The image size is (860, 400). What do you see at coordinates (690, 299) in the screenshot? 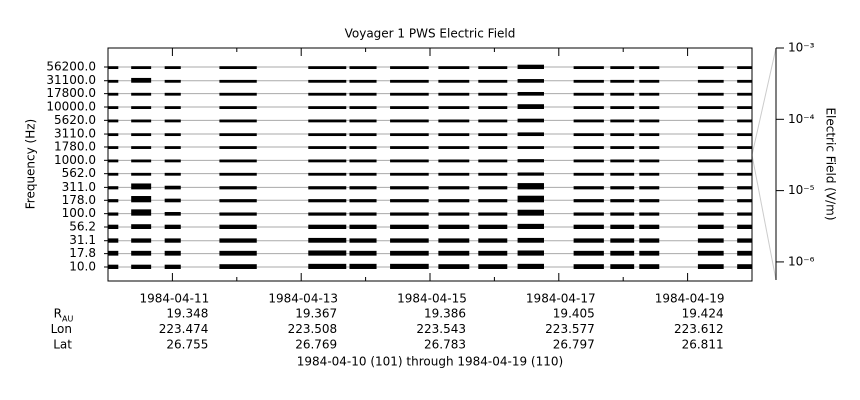
I see `x-tick-label: 1984-04-19` at bounding box center [690, 299].